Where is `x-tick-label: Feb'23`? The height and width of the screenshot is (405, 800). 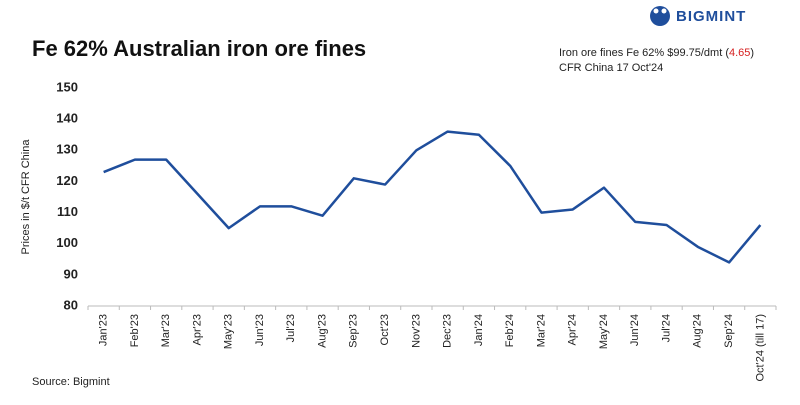
x-tick-label: Feb'23 is located at coordinates (135, 330).